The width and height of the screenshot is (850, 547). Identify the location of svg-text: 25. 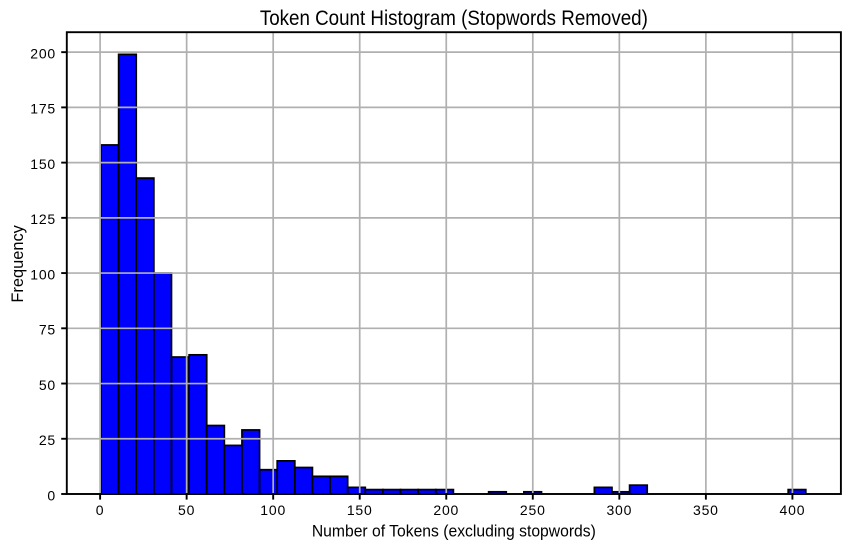
(47, 440).